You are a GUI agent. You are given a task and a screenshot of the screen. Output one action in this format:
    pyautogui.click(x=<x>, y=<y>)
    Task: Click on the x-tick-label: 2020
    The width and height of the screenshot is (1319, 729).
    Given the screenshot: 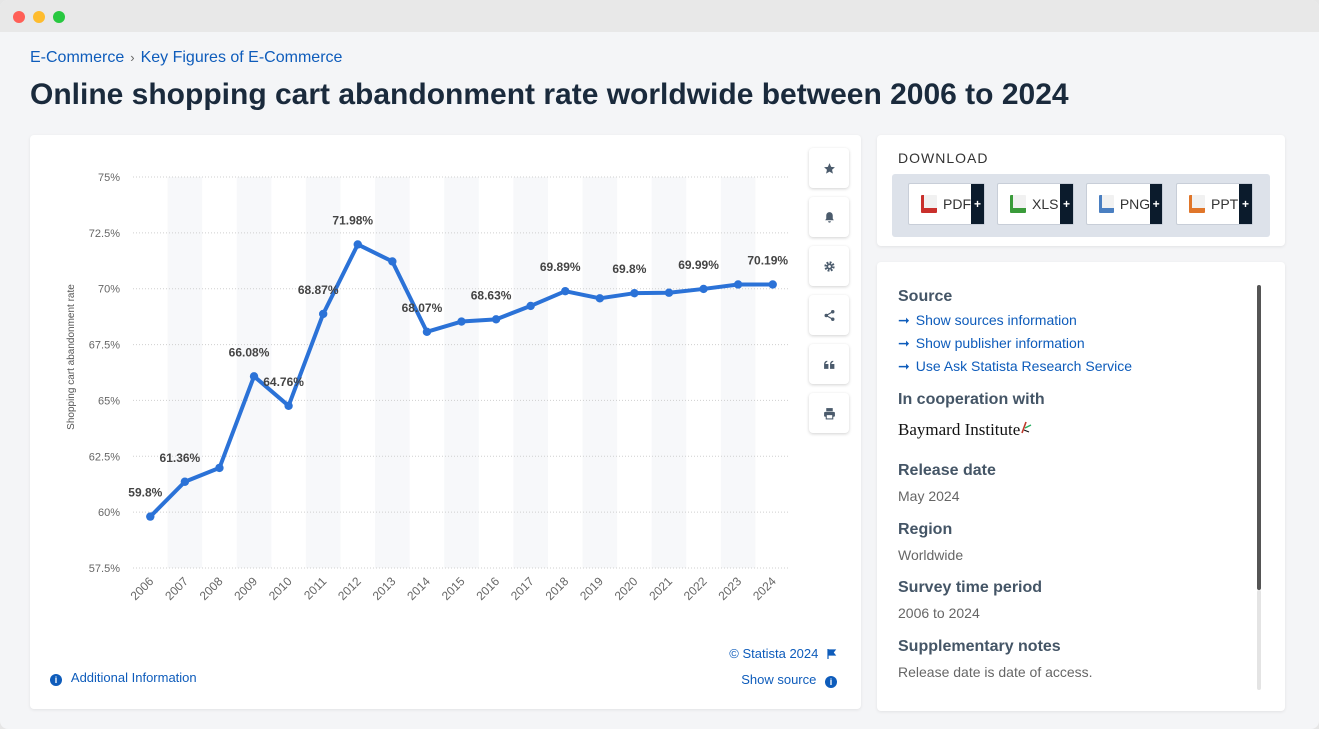 What is the action you would take?
    pyautogui.click(x=626, y=588)
    